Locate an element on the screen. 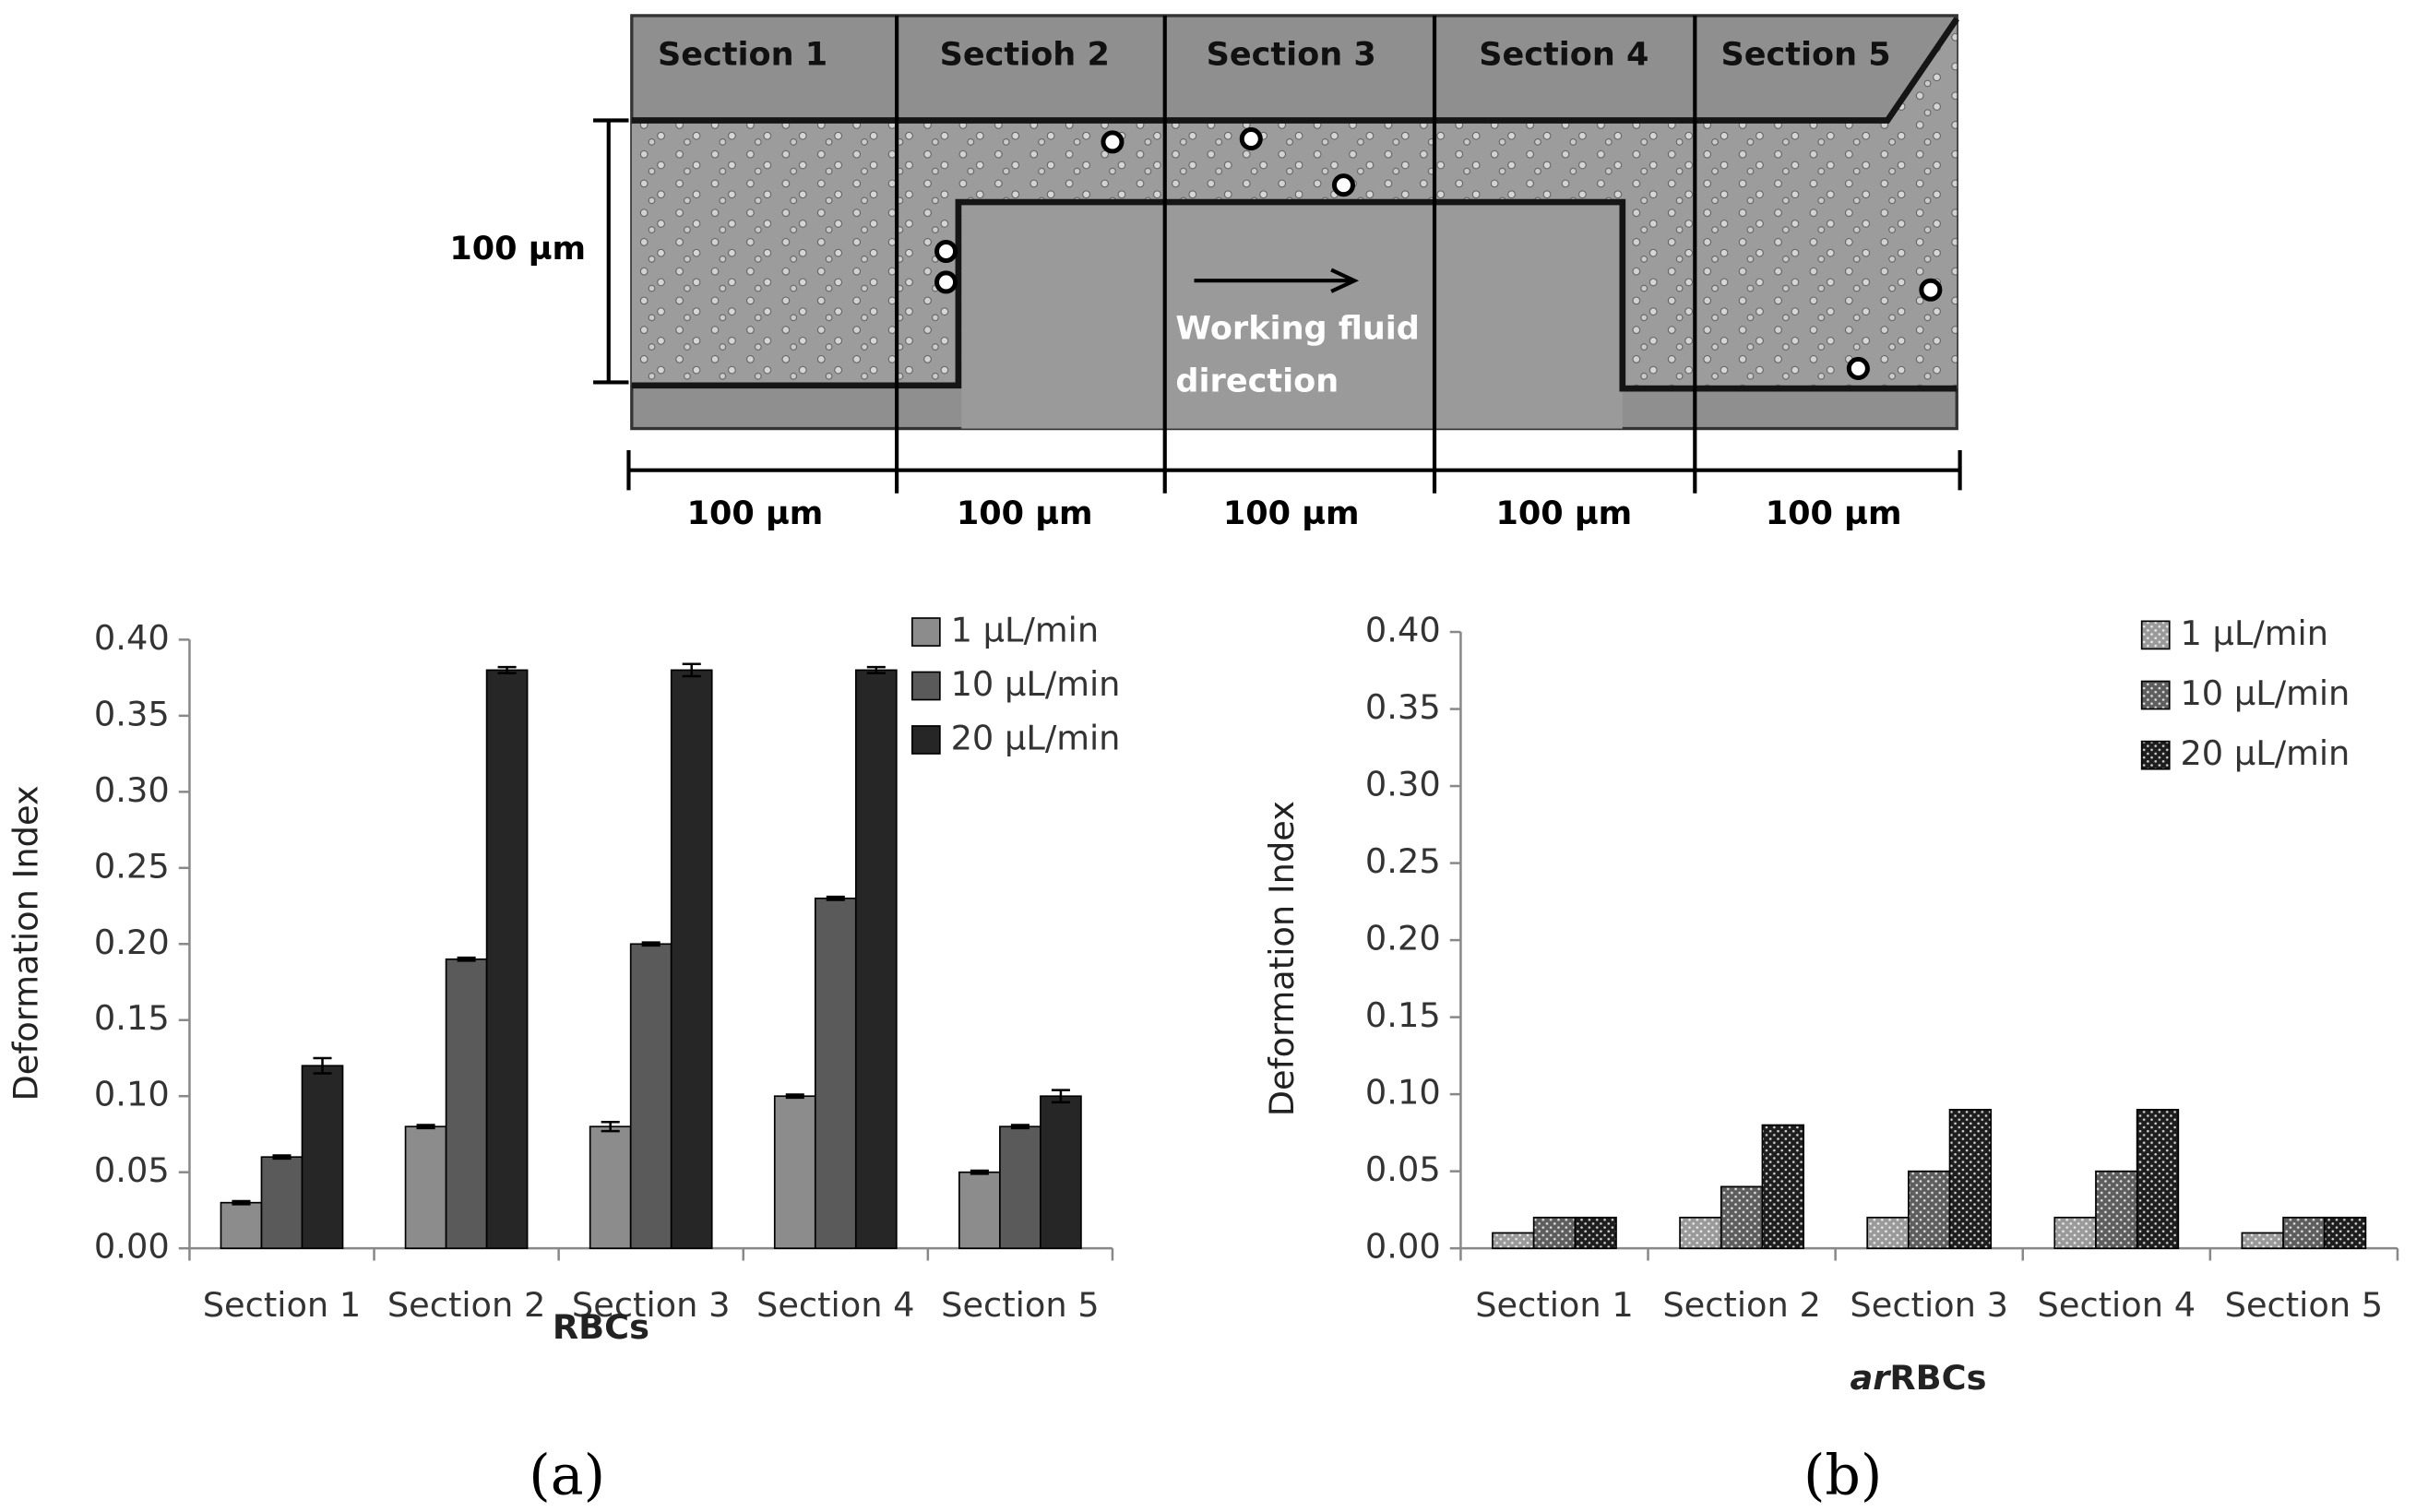 This screenshot has width=2416, height=1512. section-label: Section 3 is located at coordinates (1292, 54).